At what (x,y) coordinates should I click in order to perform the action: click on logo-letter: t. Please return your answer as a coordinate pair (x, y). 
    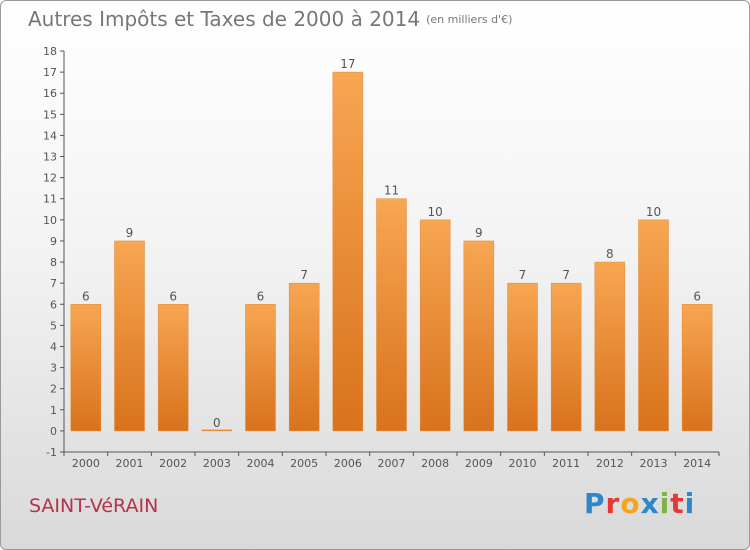
    Looking at the image, I should click on (677, 503).